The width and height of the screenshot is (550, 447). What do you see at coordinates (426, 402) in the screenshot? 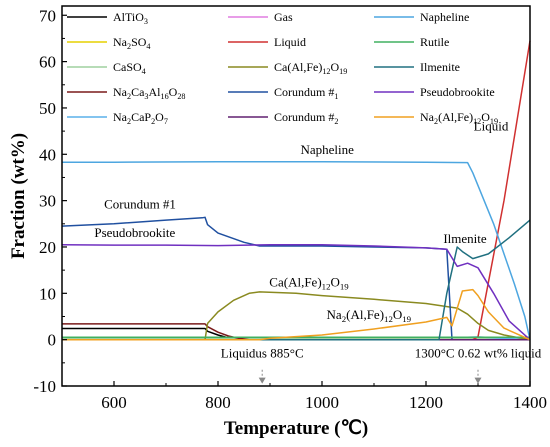
I see `x-tick-label: 1200` at bounding box center [426, 402].